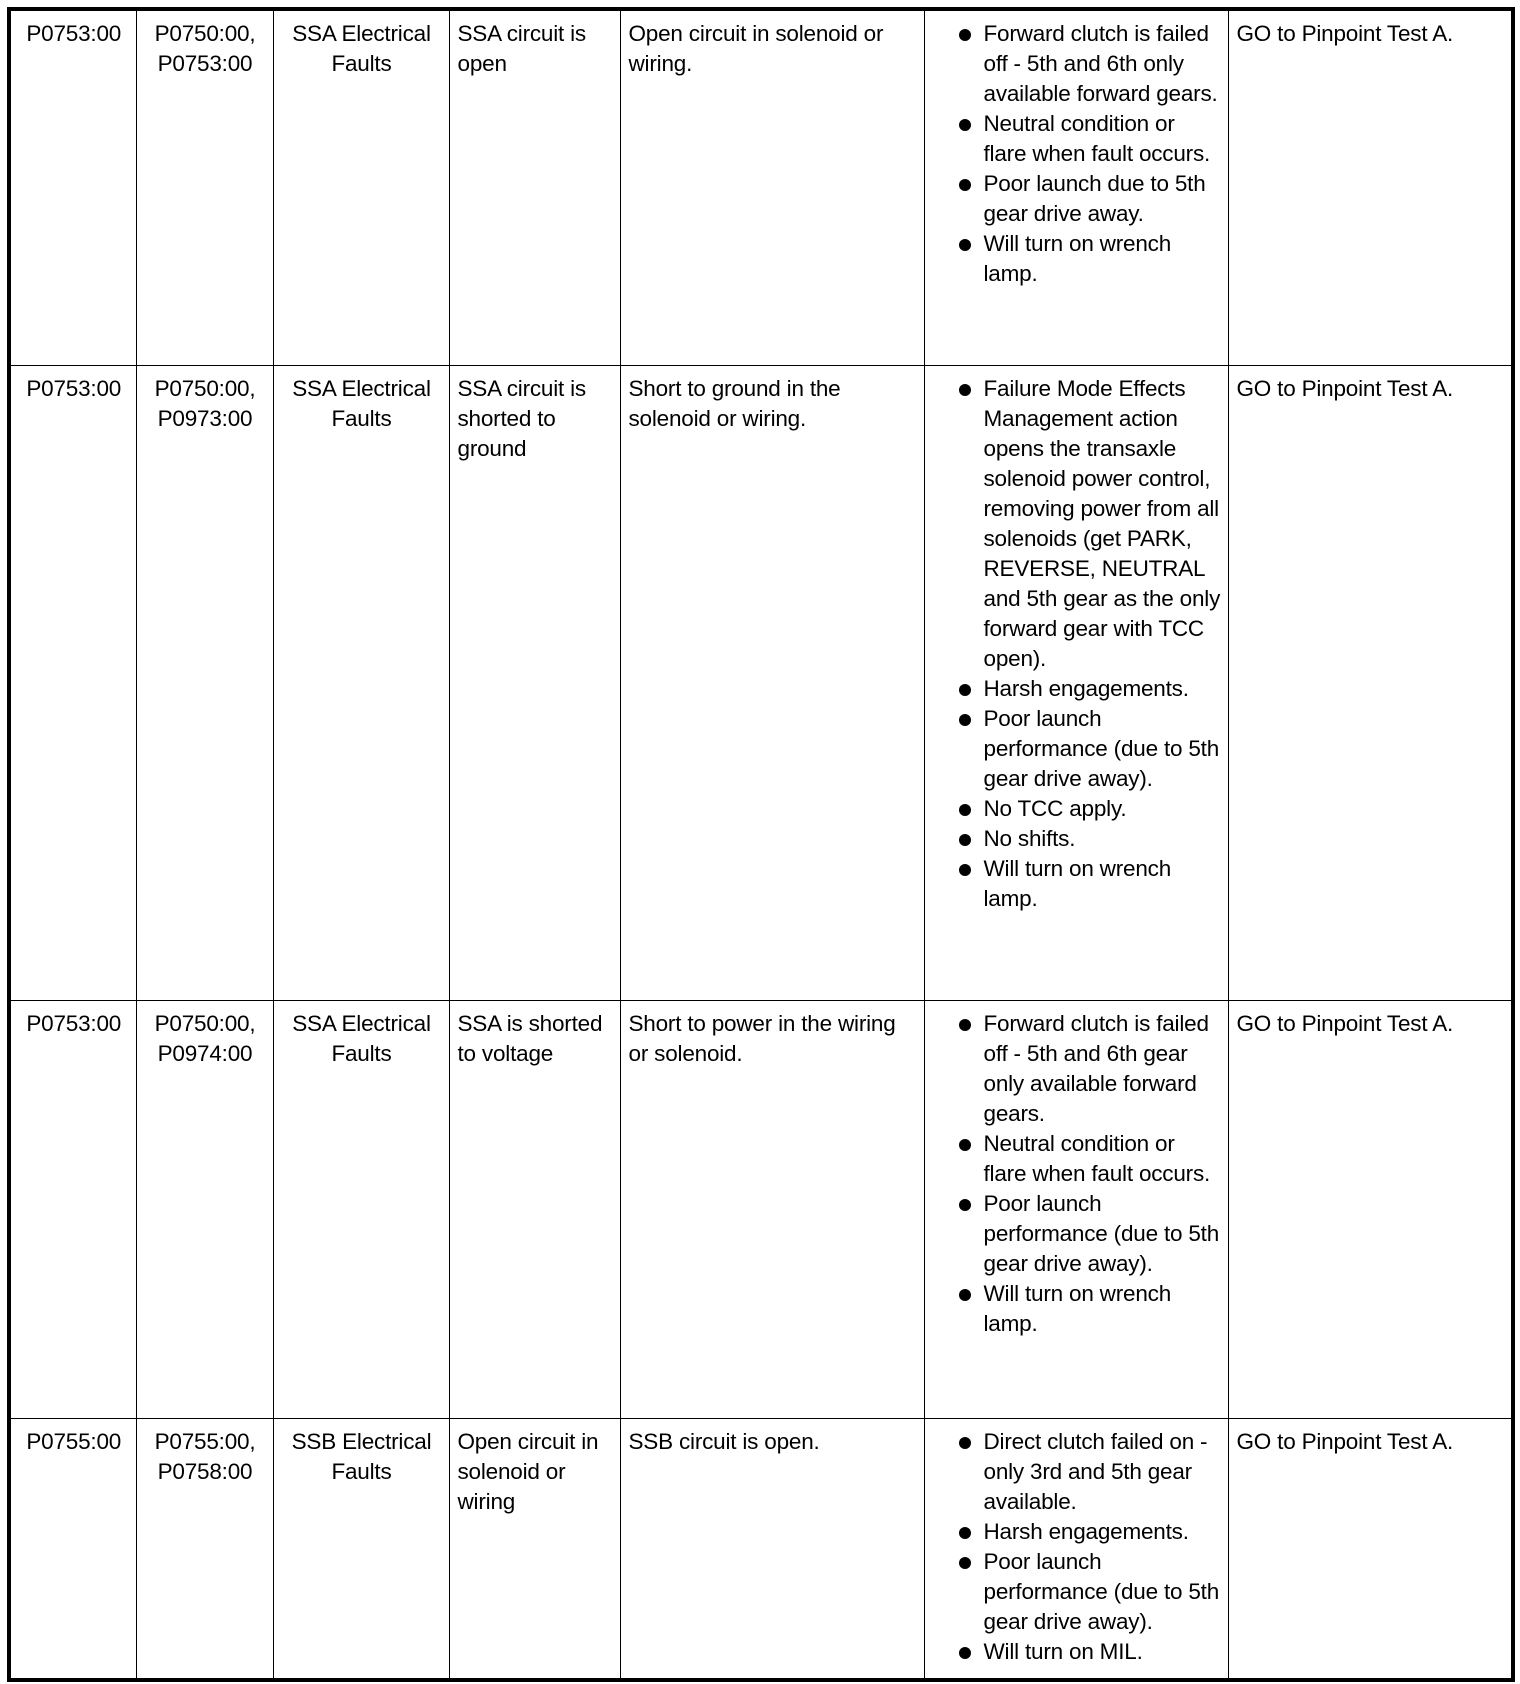 The height and width of the screenshot is (1684, 1520). Describe the element at coordinates (534, 1549) in the screenshot. I see `condition-cell: Open circuit in solenoid or wiring` at that location.